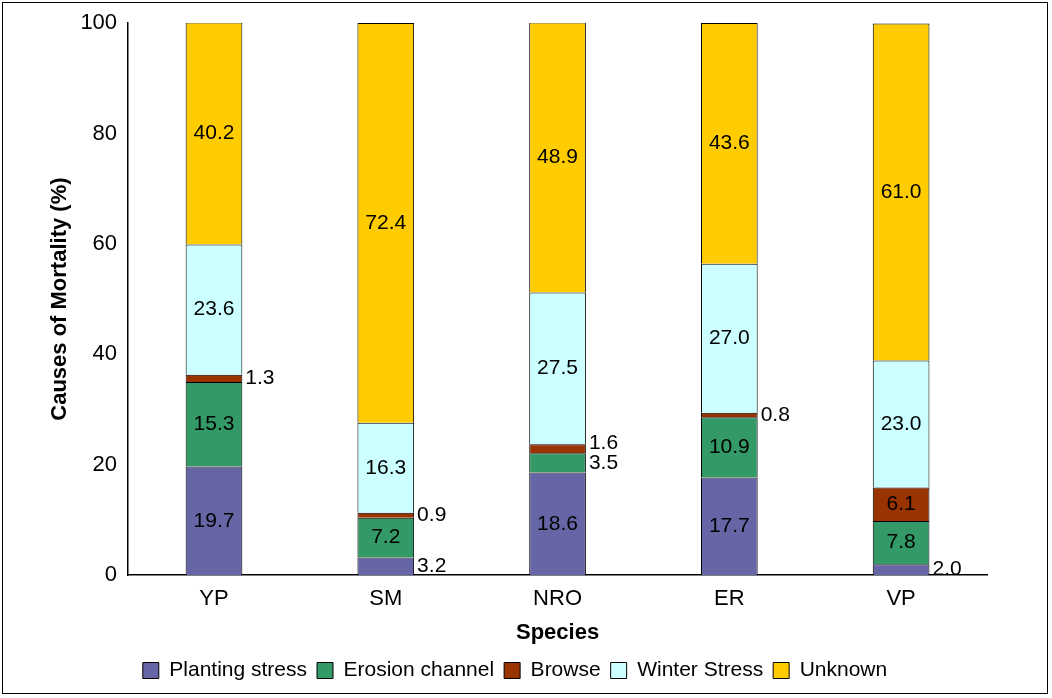  I want to click on data-label: 16.3, so click(386, 466).